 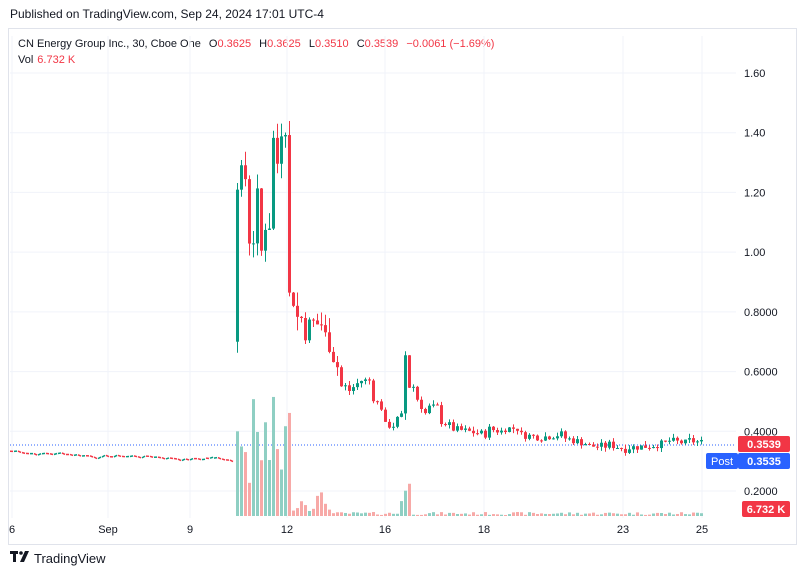 I want to click on footer-logo-text: TradingView, so click(x=70, y=558).